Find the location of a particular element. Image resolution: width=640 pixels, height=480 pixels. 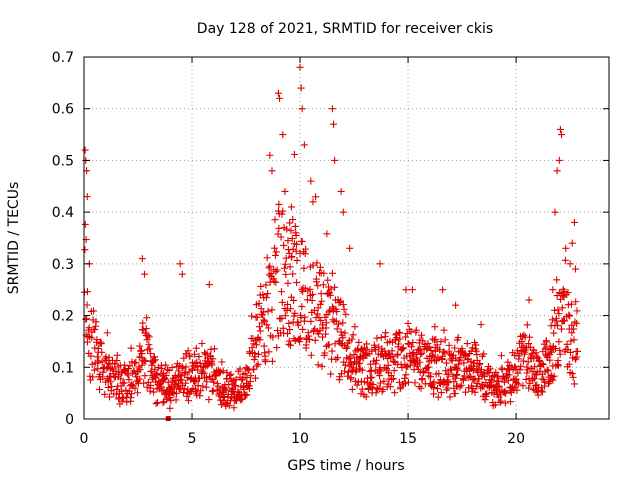

y-tick-label: 0.3 is located at coordinates (63, 265).